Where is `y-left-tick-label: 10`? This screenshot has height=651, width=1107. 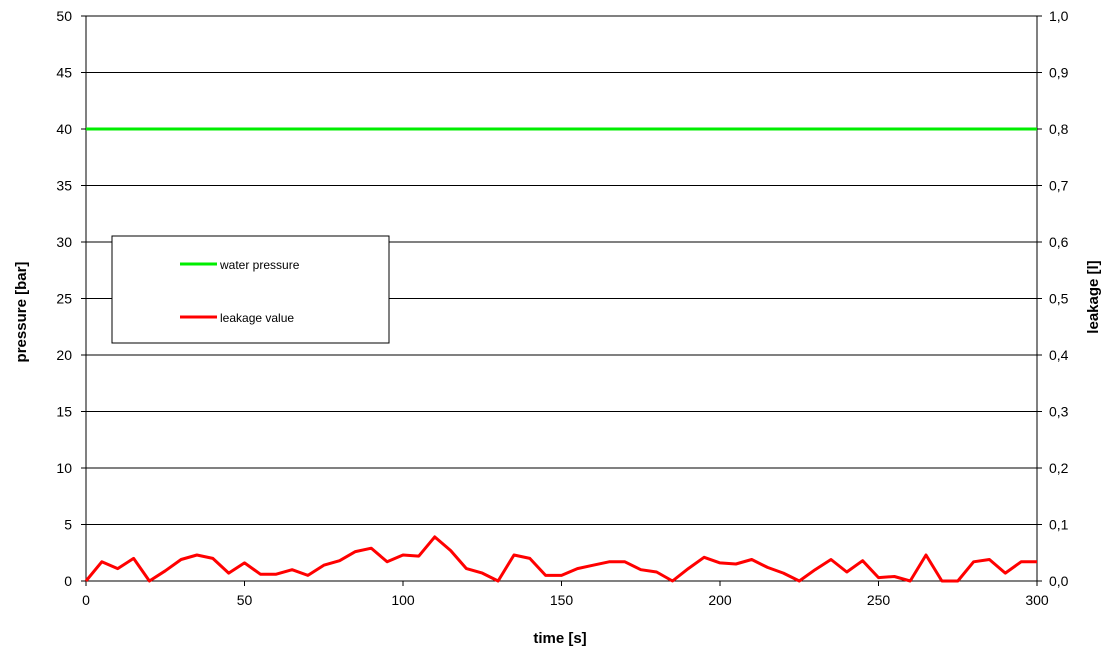 y-left-tick-label: 10 is located at coordinates (64, 468).